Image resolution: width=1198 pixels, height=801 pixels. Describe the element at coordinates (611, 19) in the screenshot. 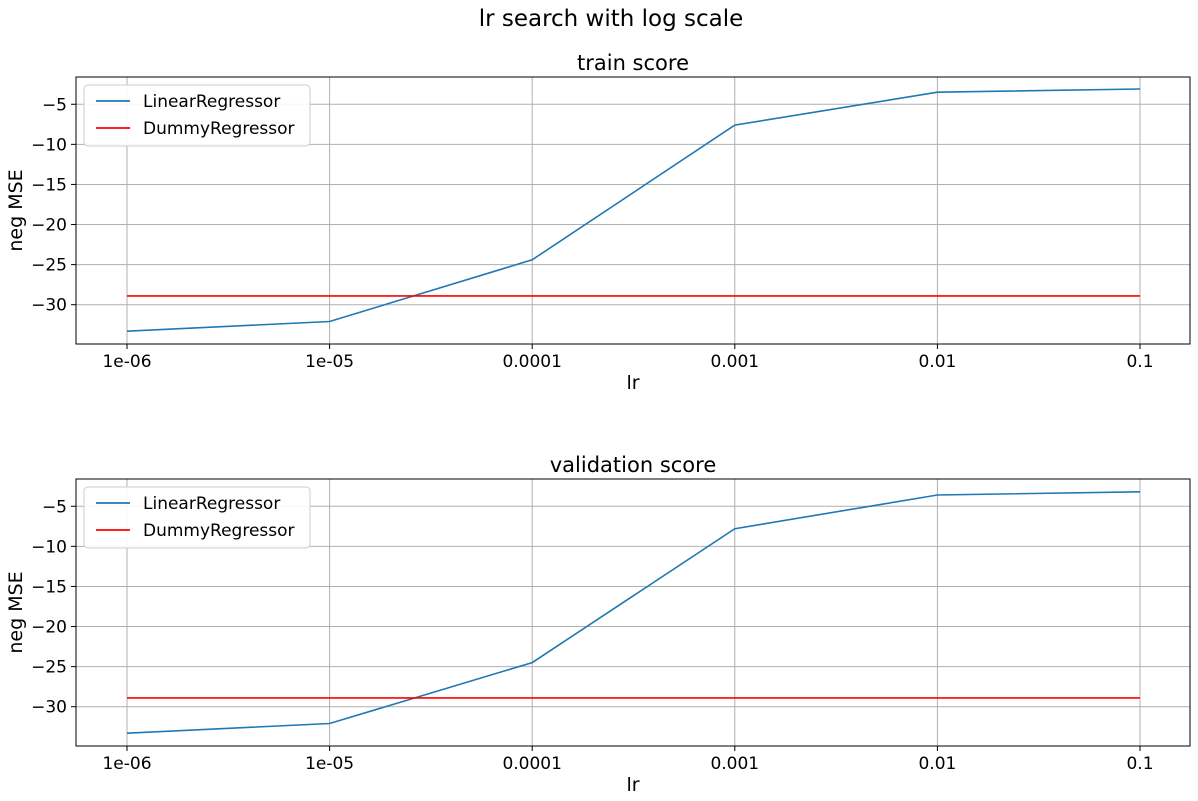

I see `figure-title: lr search with log scale` at that location.